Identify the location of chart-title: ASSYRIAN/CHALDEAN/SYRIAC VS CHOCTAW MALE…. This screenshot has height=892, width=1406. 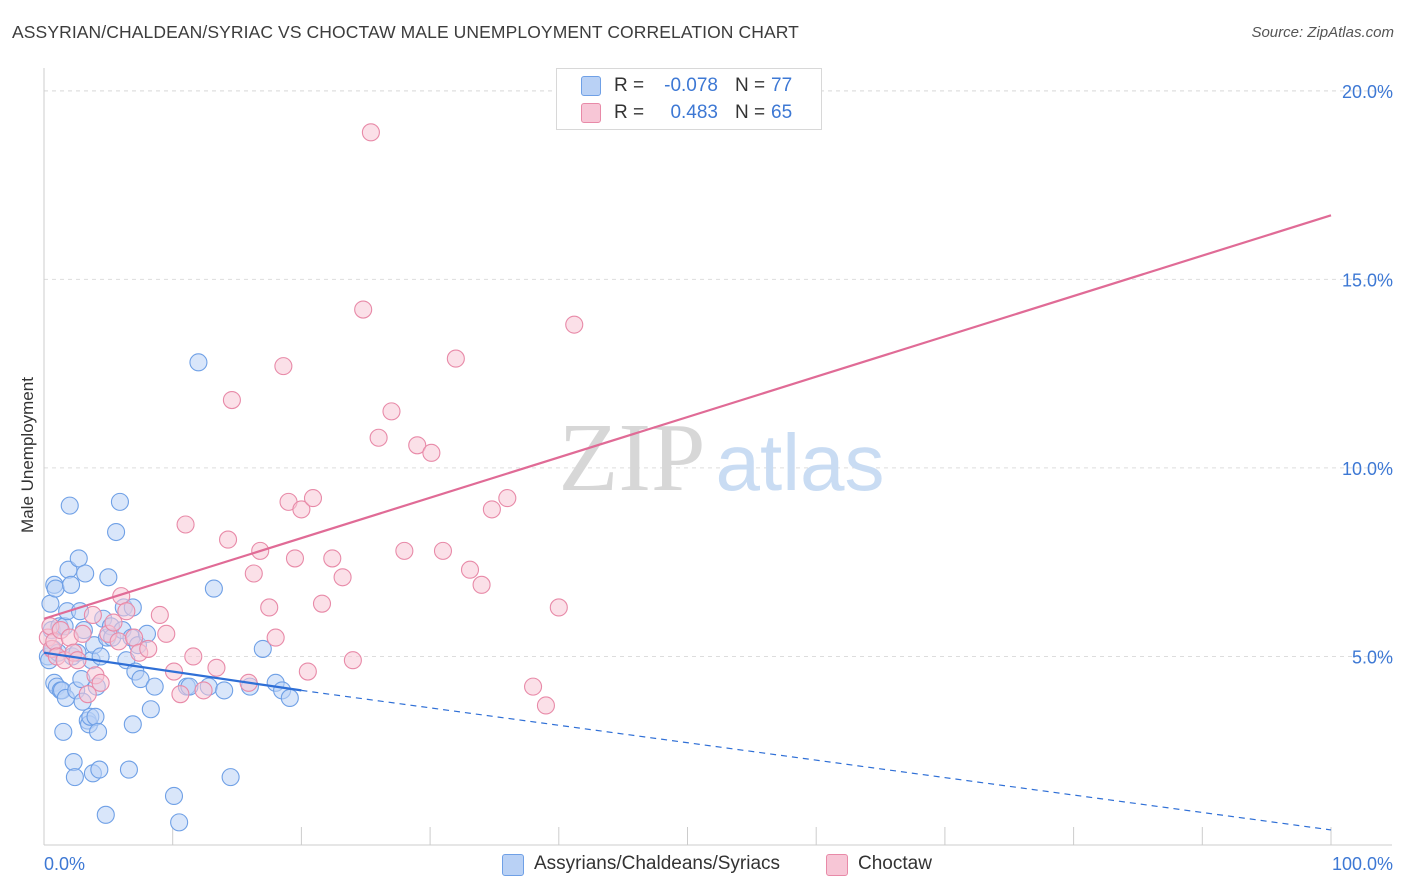
(405, 32).